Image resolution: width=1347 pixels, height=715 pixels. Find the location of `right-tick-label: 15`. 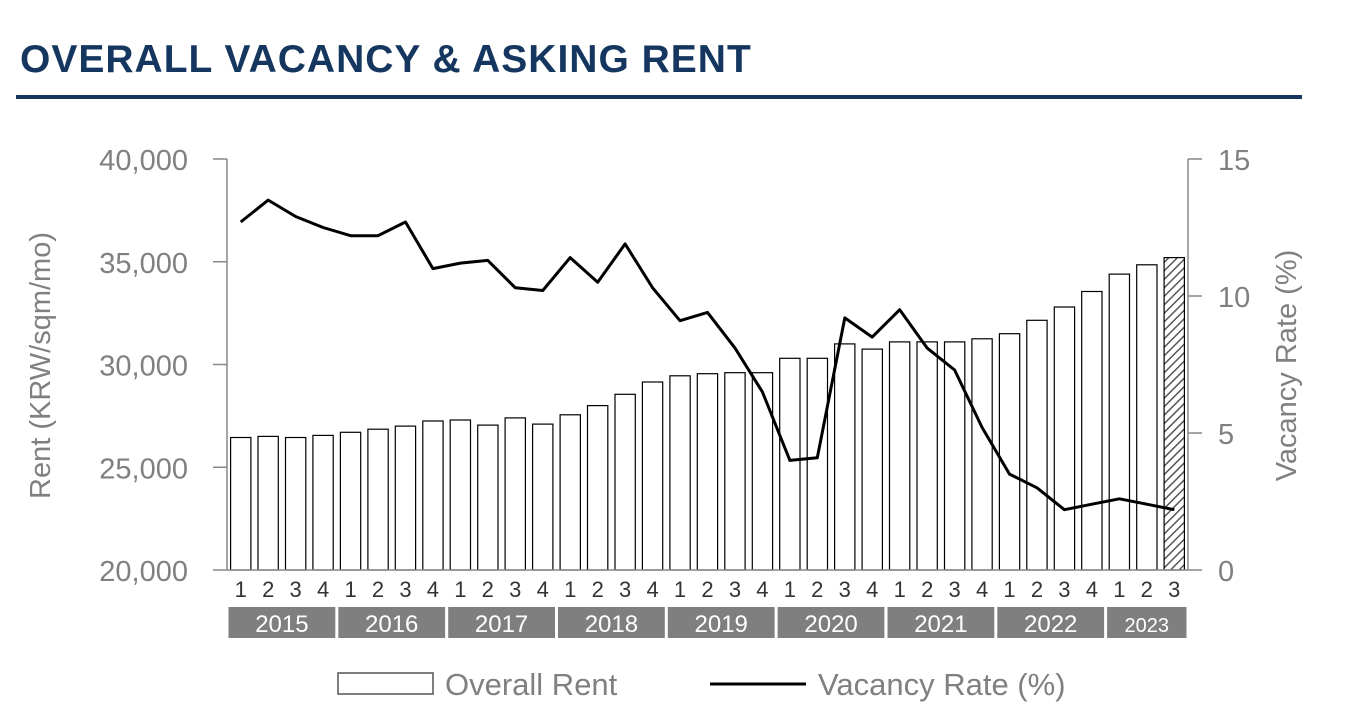

right-tick-label: 15 is located at coordinates (1234, 161).